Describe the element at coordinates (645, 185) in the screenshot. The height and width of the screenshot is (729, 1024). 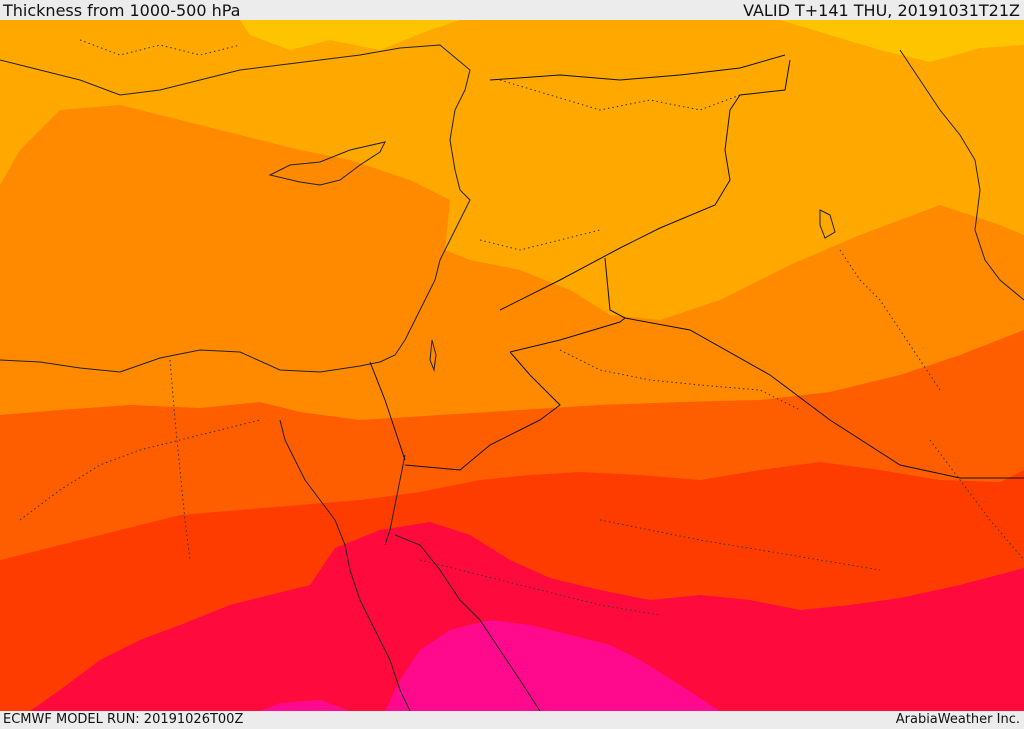
I see `iraq-jordan-saudi` at that location.